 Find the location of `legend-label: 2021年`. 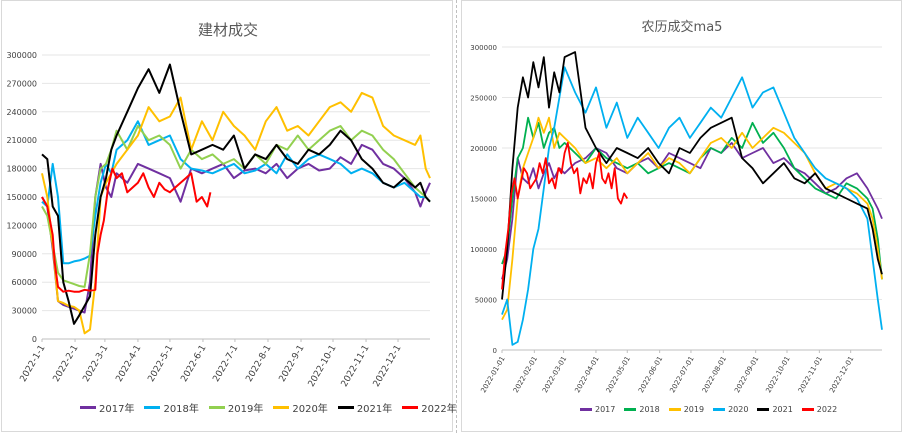

legend-label: 2021年 is located at coordinates (374, 409).